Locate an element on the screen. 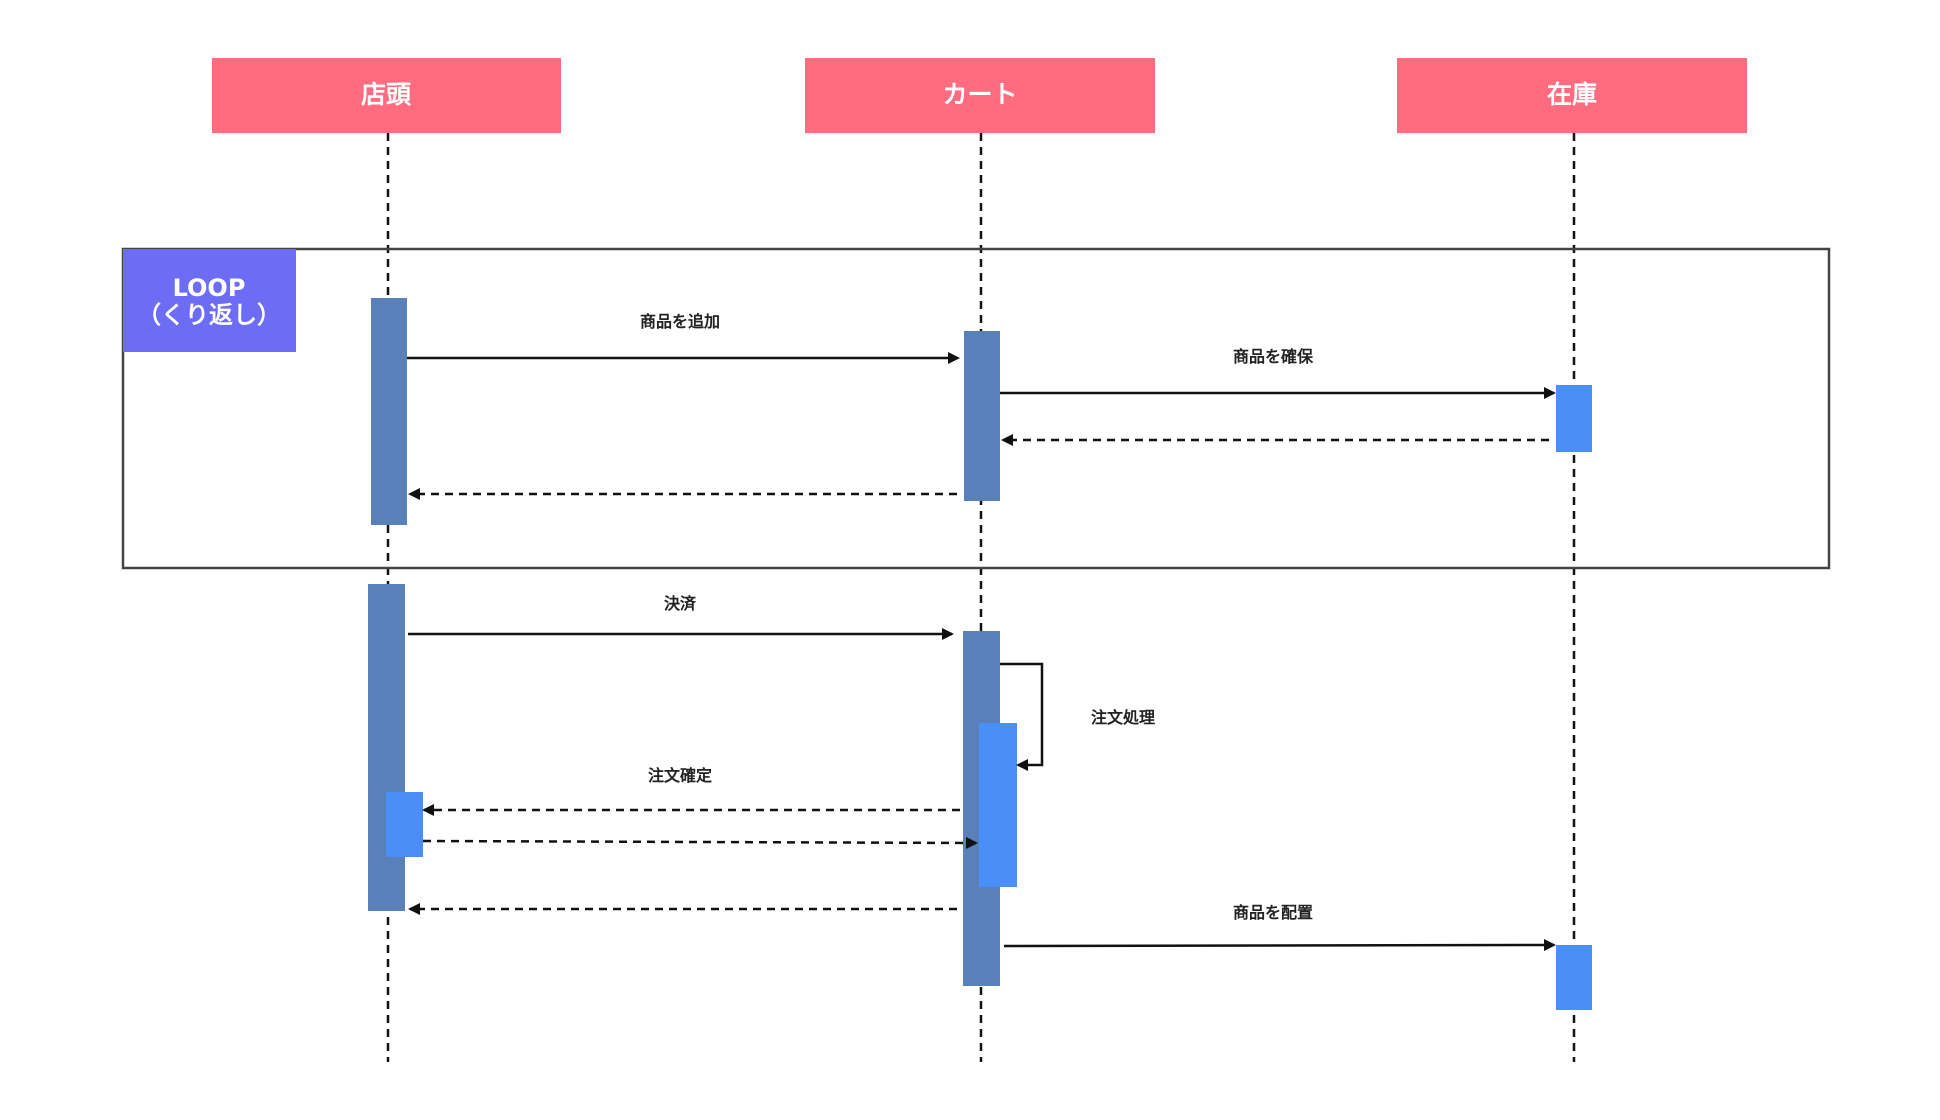  activation-storefront-confirm is located at coordinates (404, 824).